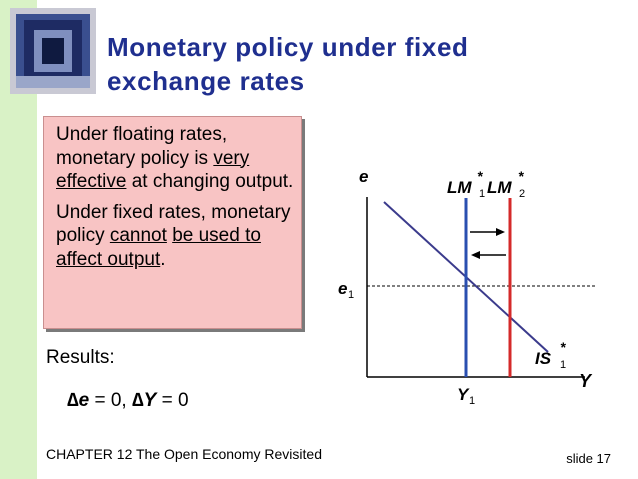  What do you see at coordinates (586, 381) in the screenshot?
I see `x-axis-label: Y` at bounding box center [586, 381].